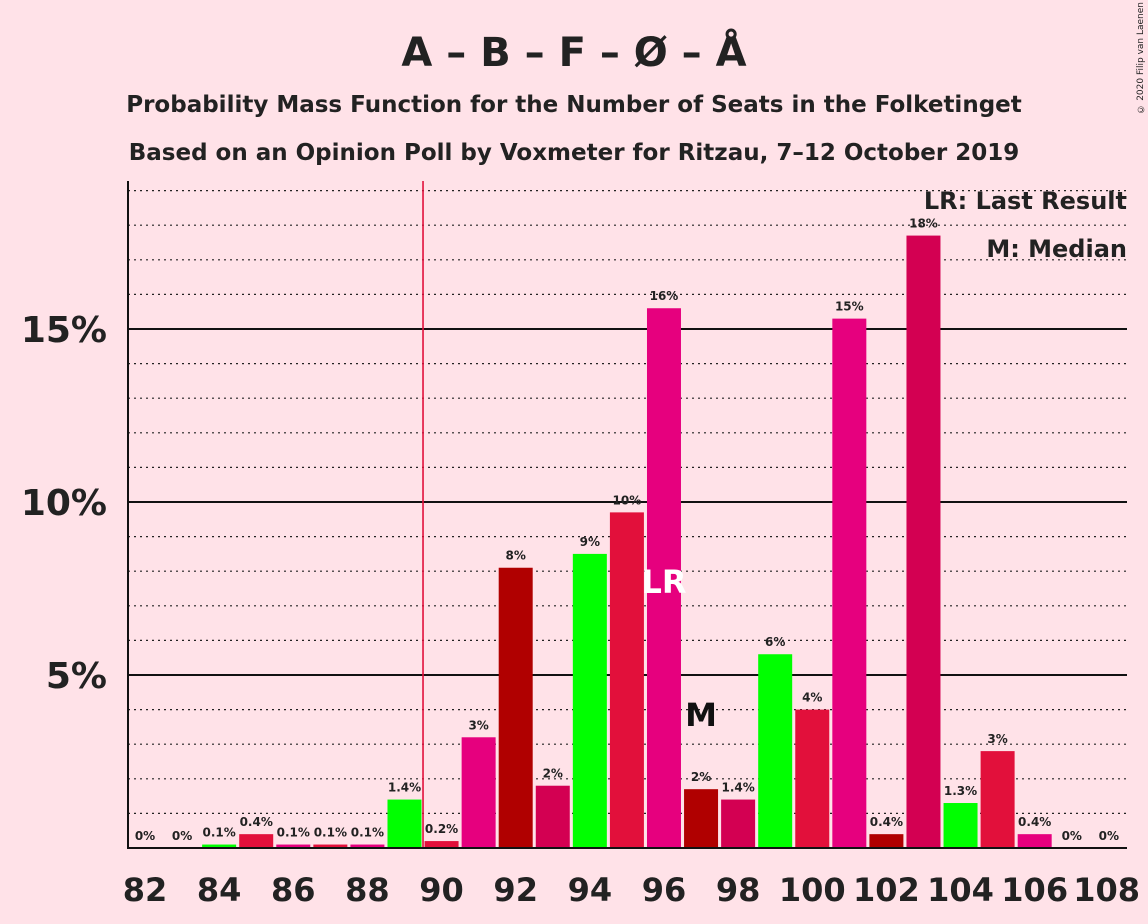  Describe the element at coordinates (812, 890) in the screenshot. I see `x-tick-label: 100` at that location.